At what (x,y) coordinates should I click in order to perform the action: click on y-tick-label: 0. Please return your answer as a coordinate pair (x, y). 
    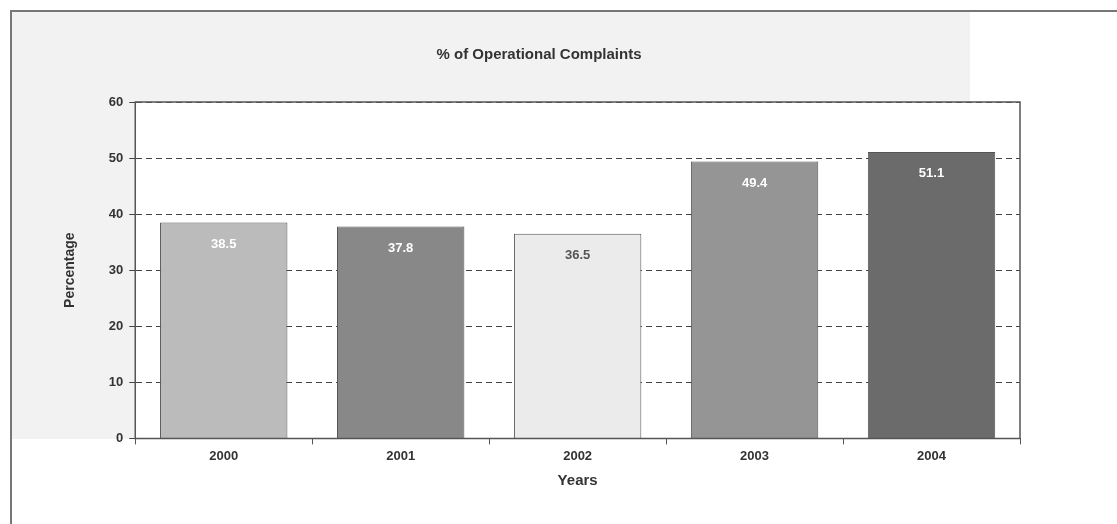
    Looking at the image, I should click on (120, 437).